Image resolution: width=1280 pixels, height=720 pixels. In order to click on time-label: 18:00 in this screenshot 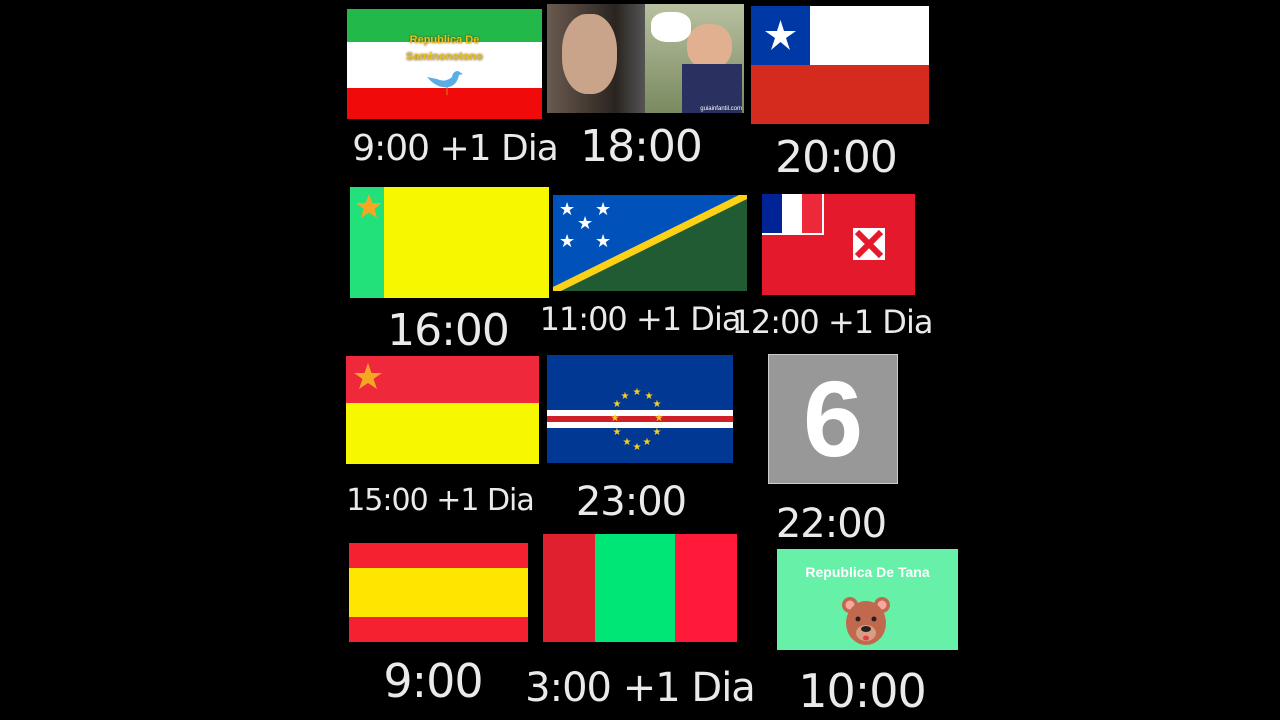, I will do `click(641, 146)`.